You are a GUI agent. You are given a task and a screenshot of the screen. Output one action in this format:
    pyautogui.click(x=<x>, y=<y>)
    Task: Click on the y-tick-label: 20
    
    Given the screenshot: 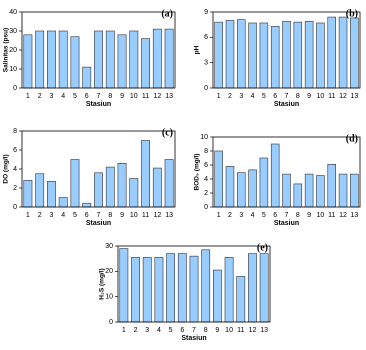 What is the action you would take?
    pyautogui.click(x=109, y=271)
    